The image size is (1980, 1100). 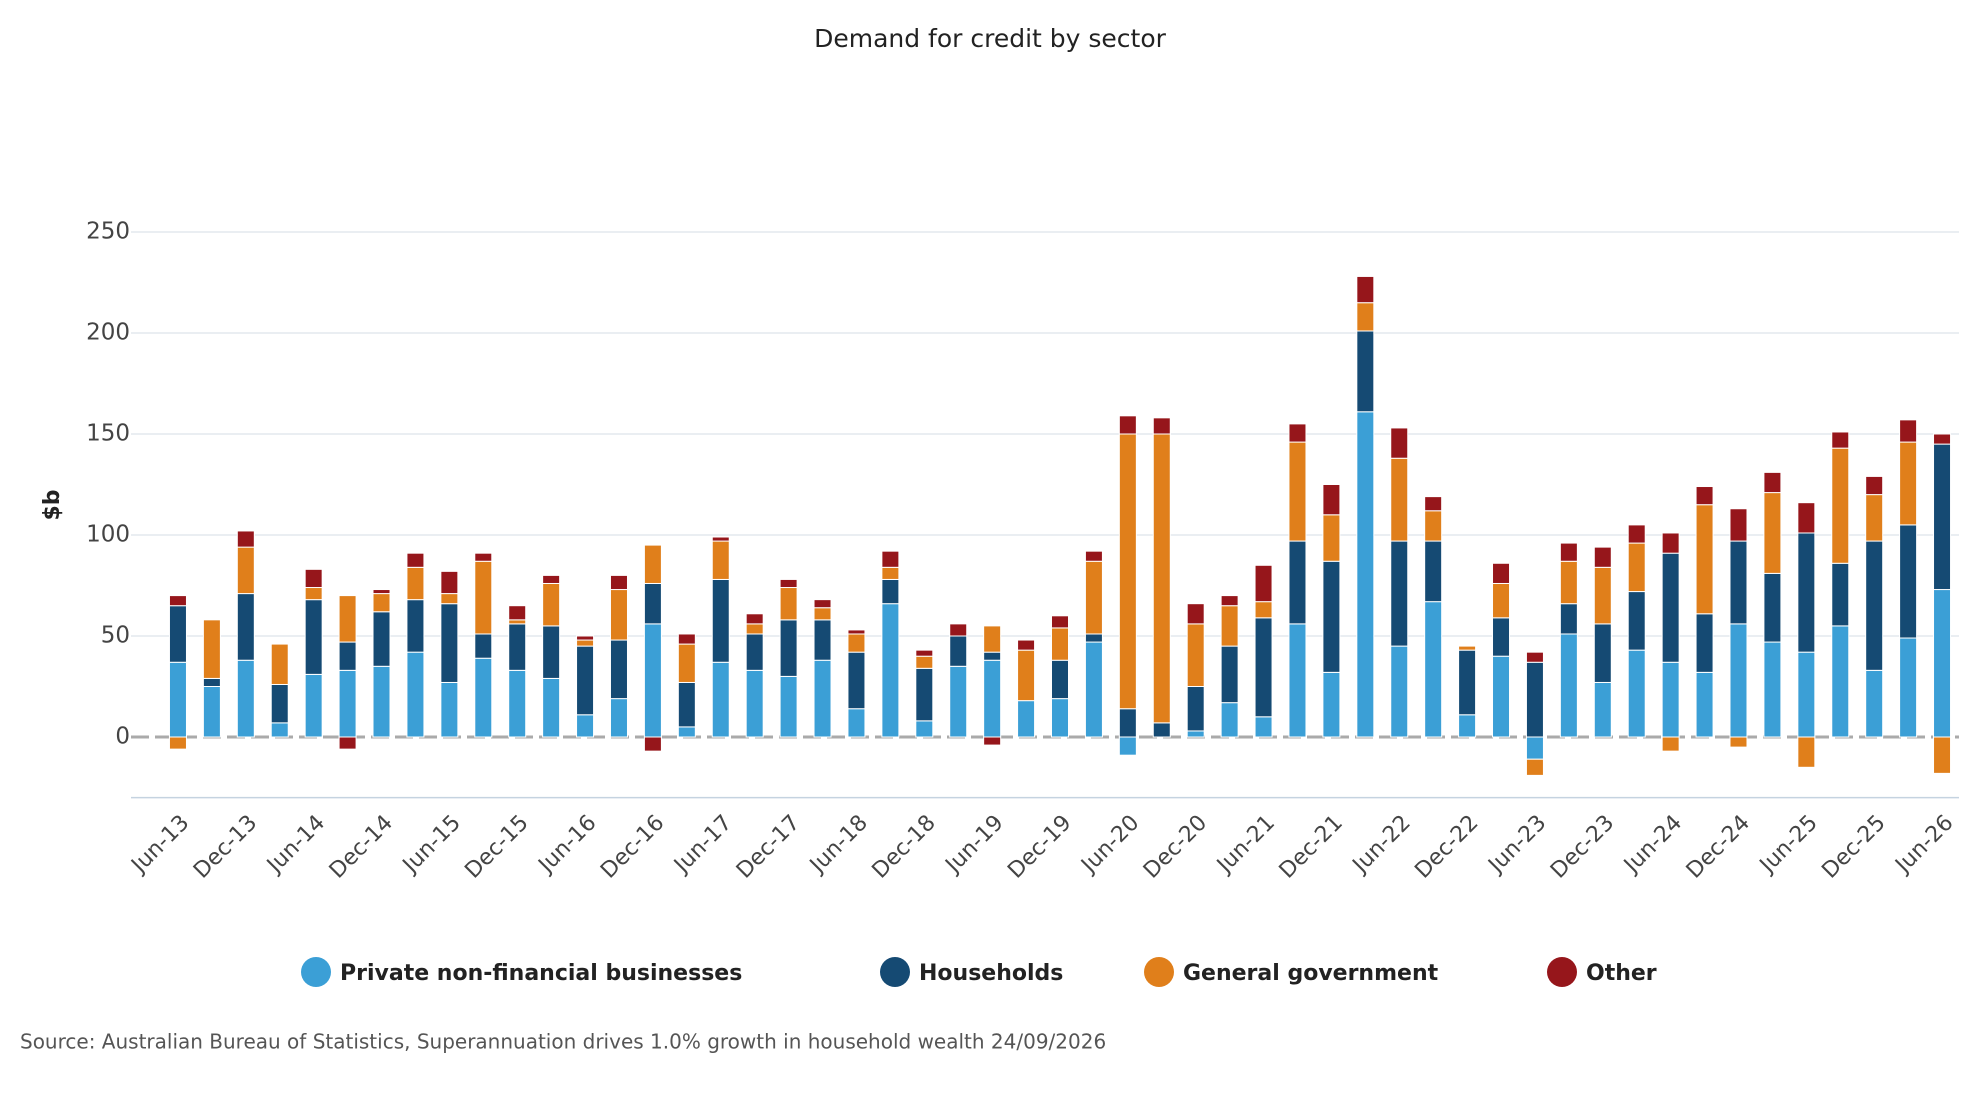 What do you see at coordinates (431, 844) in the screenshot?
I see `x-tick-label: Jun-15` at bounding box center [431, 844].